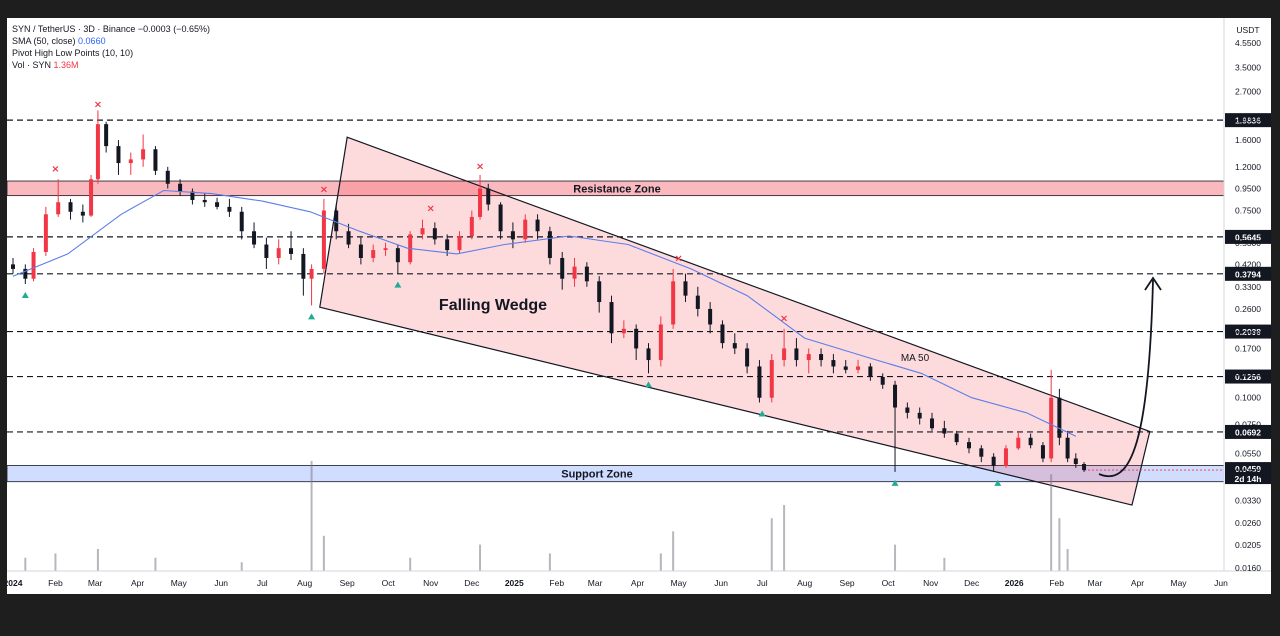  Describe the element at coordinates (1248, 424) in the screenshot. I see `price-tick: 0.0750` at that location.